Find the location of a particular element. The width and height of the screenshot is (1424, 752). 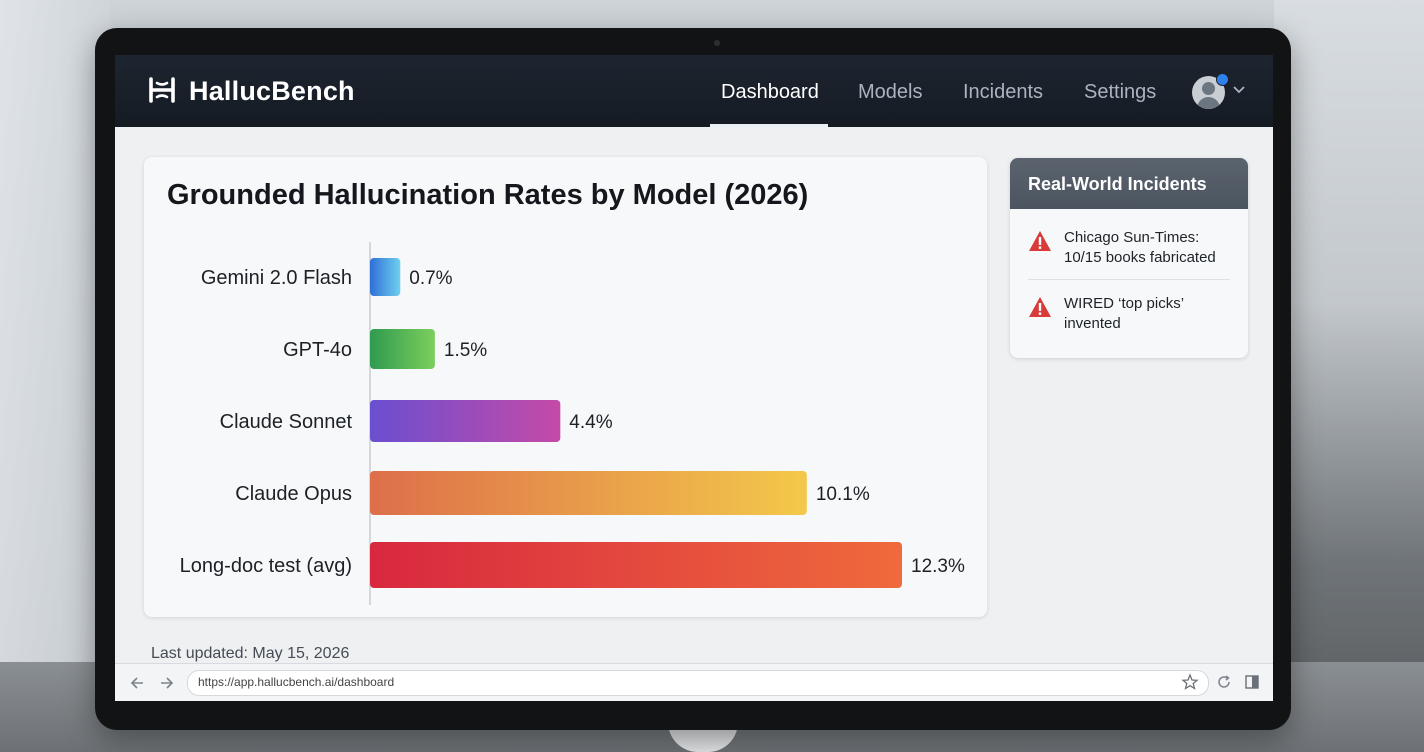

value-label: 4.4% is located at coordinates (590, 422).